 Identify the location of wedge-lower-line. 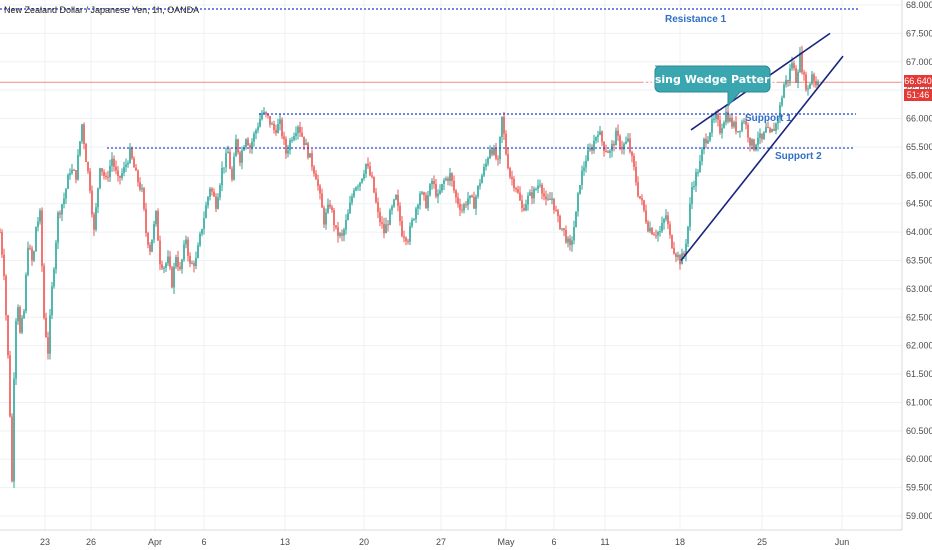
(762, 158).